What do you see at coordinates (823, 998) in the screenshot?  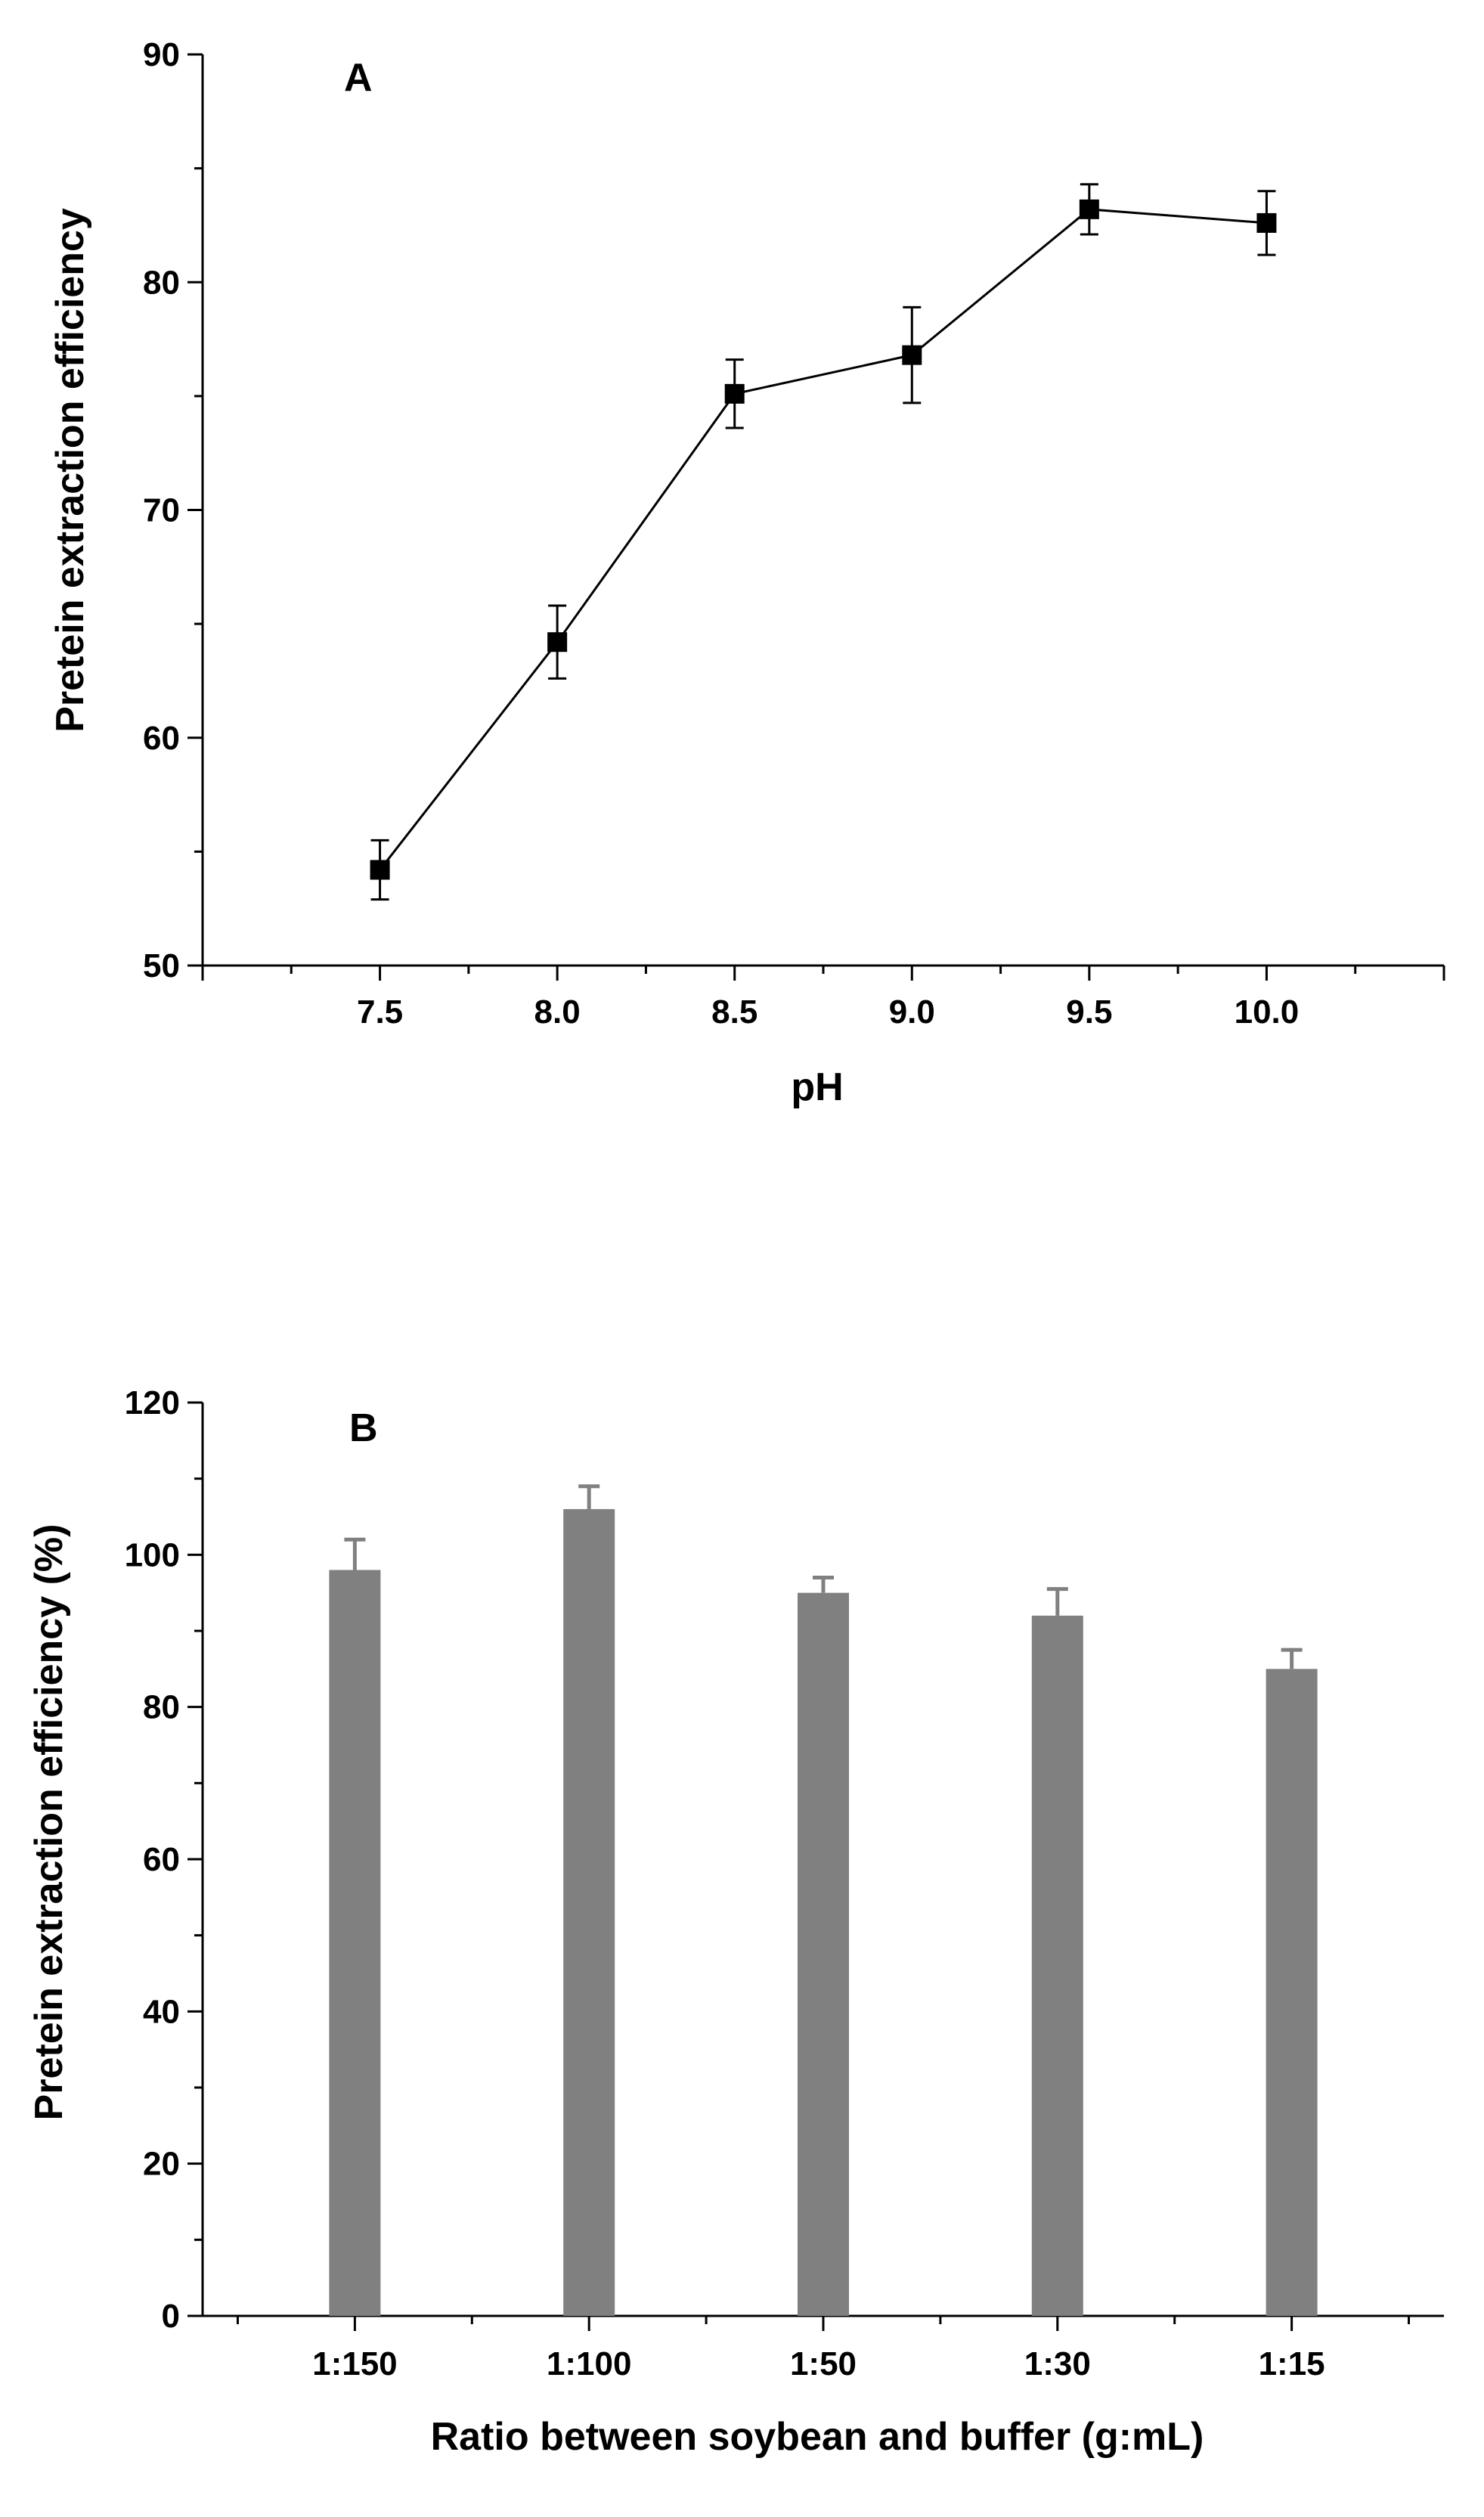 I see `panel-a-x-ticks: 7.5 8.0 8.5 9.0 9.5 10.0` at bounding box center [823, 998].